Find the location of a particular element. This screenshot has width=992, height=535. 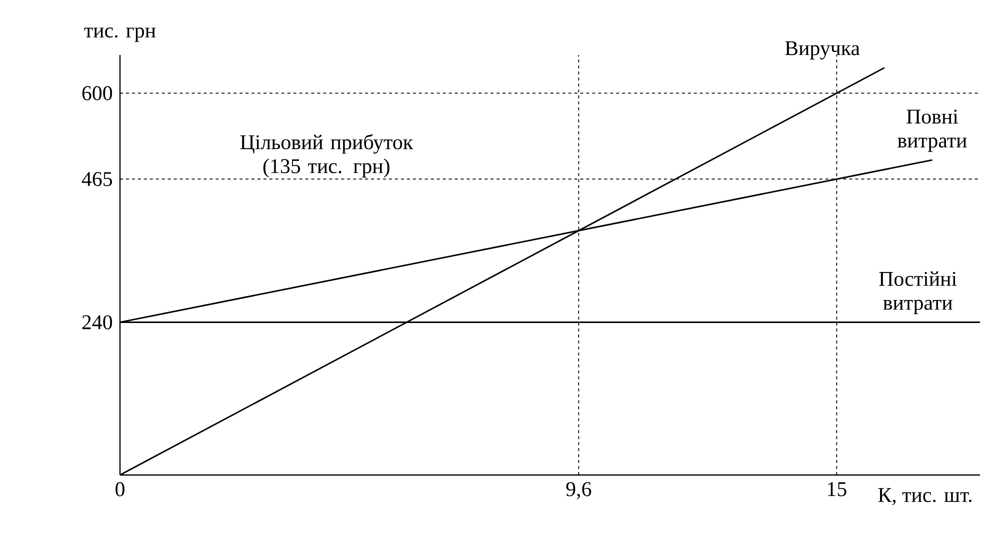

x-tick-label: 0 is located at coordinates (120, 489).